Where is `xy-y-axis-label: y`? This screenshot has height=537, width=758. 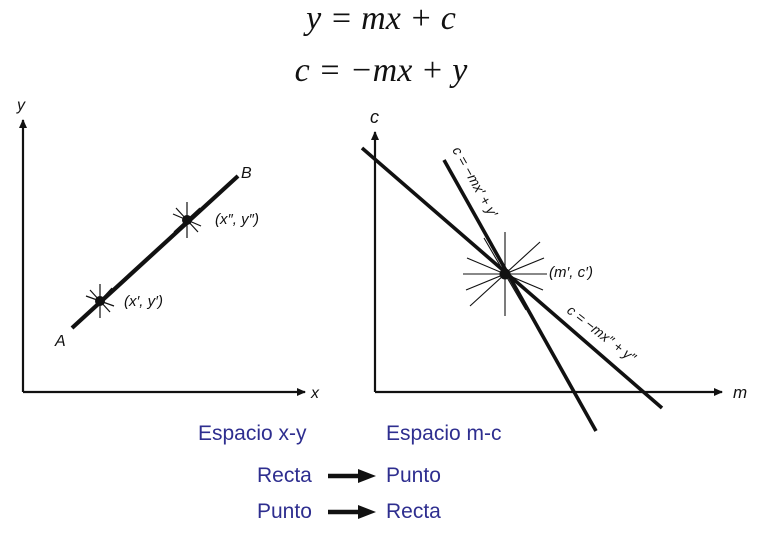
xy-y-axis-label: y is located at coordinates (21, 105).